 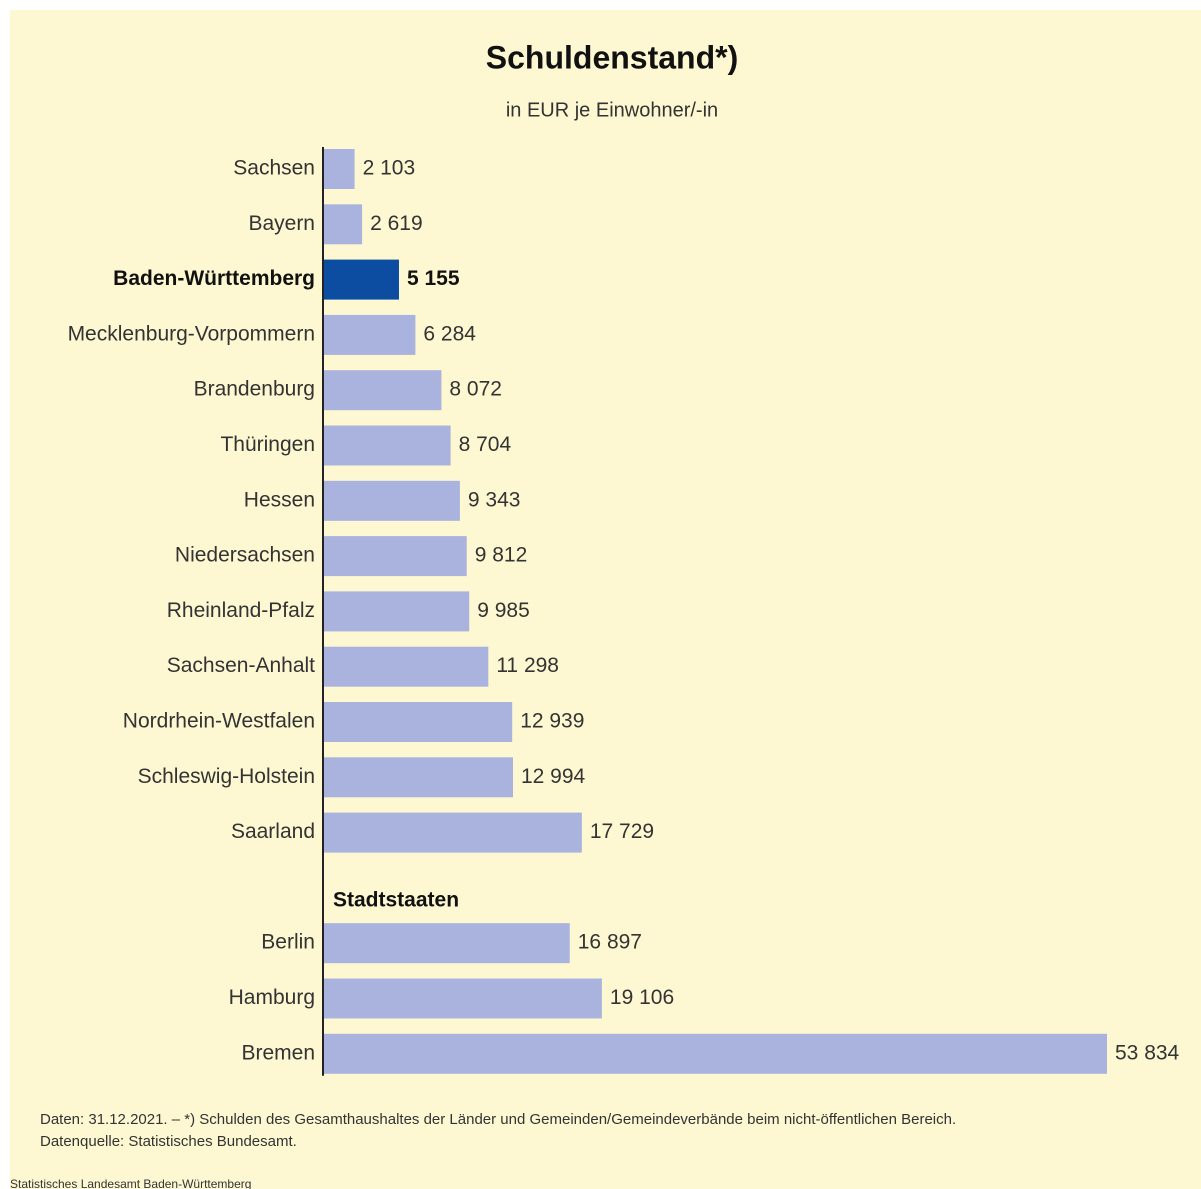 What do you see at coordinates (527, 665) in the screenshot?
I see `value-label: 11 298` at bounding box center [527, 665].